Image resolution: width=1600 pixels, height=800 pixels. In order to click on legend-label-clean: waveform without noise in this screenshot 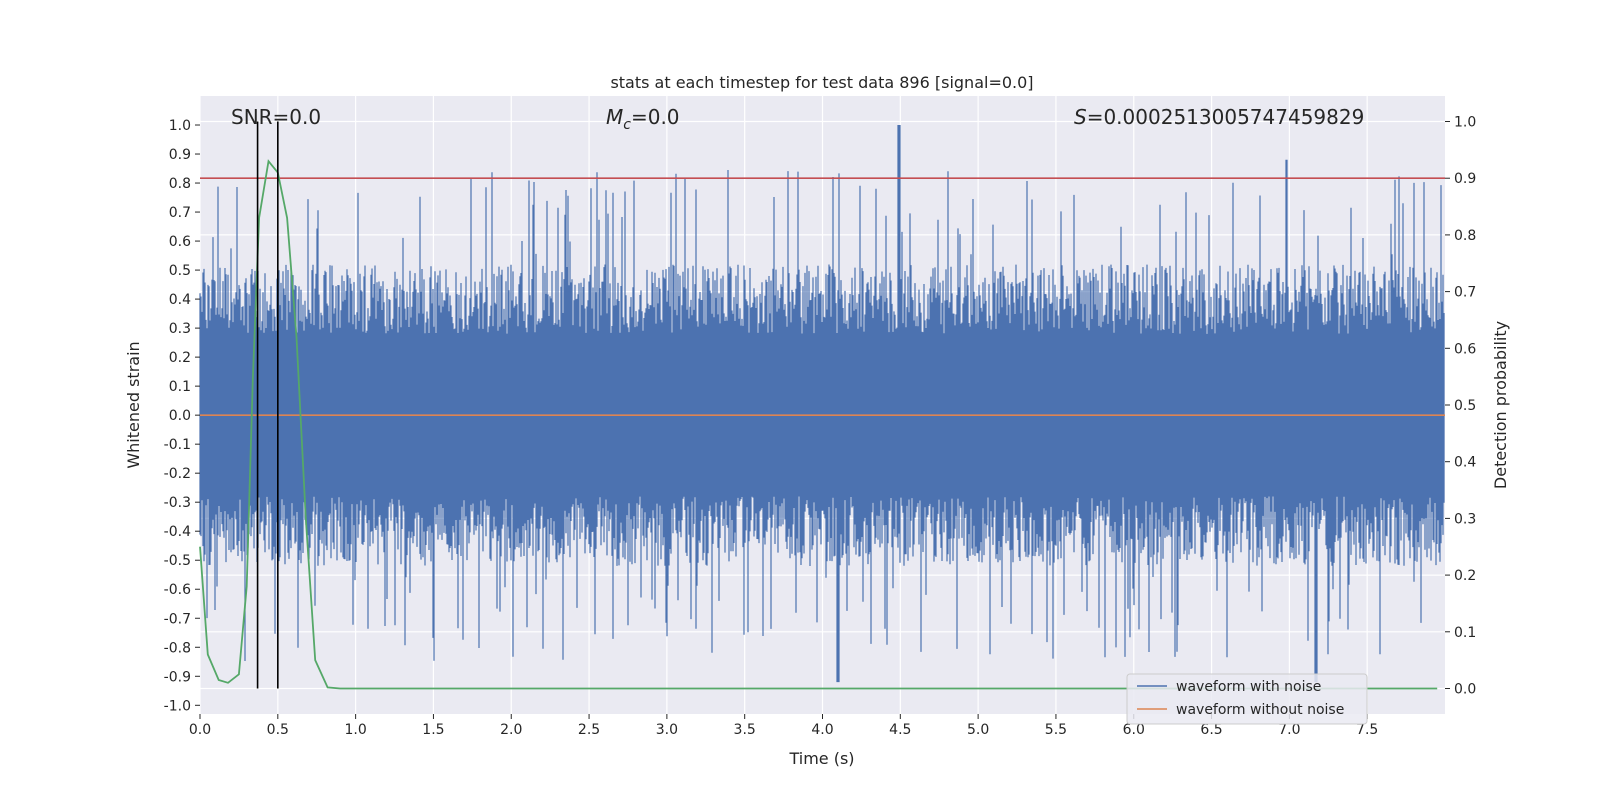, I will do `click(1260, 710)`.